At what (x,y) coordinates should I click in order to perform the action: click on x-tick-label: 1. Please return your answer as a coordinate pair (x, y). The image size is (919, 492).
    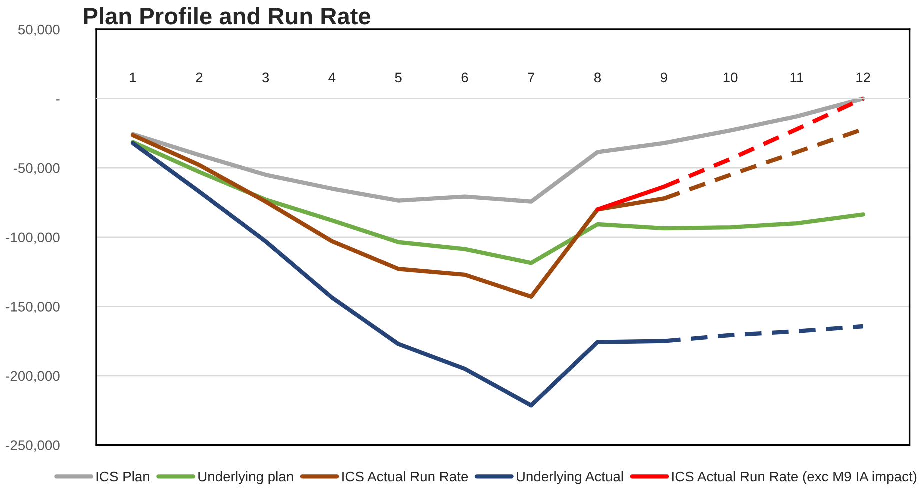
    Looking at the image, I should click on (133, 77).